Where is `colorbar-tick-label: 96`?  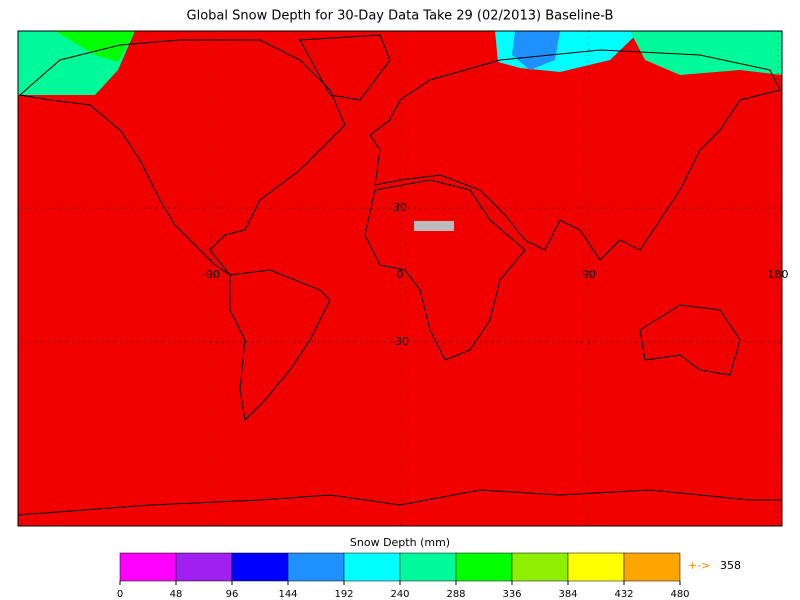
colorbar-tick-label: 96 is located at coordinates (232, 594).